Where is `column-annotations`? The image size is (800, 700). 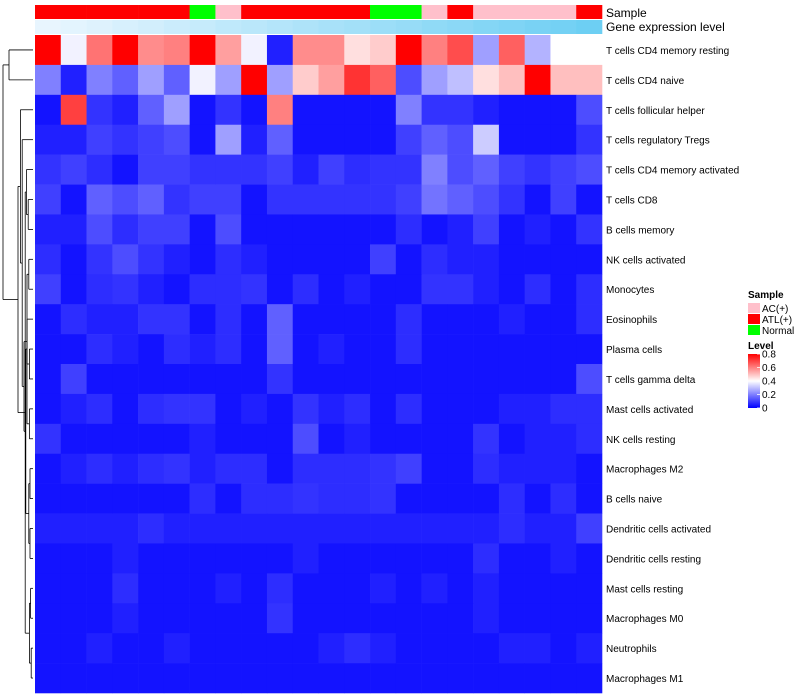
column-annotations is located at coordinates (319, 19).